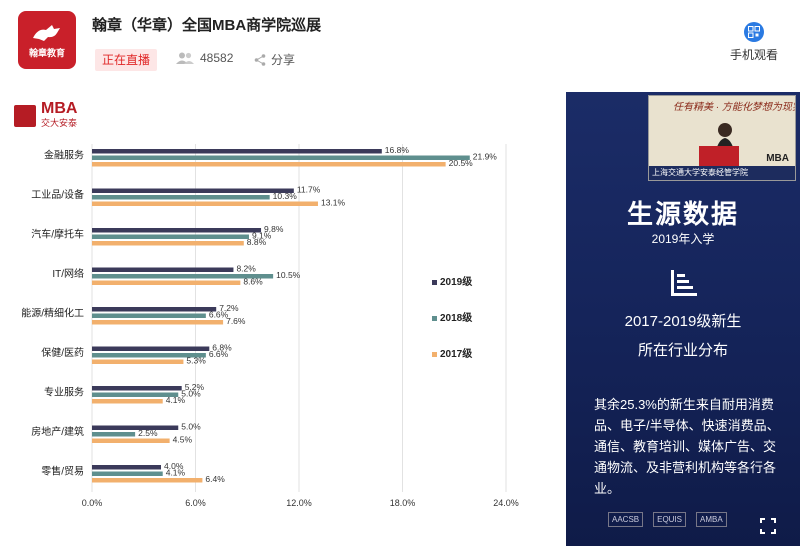 The height and width of the screenshot is (557, 800). Describe the element at coordinates (57, 234) in the screenshot. I see `category-label: 汽车/摩托车` at that location.